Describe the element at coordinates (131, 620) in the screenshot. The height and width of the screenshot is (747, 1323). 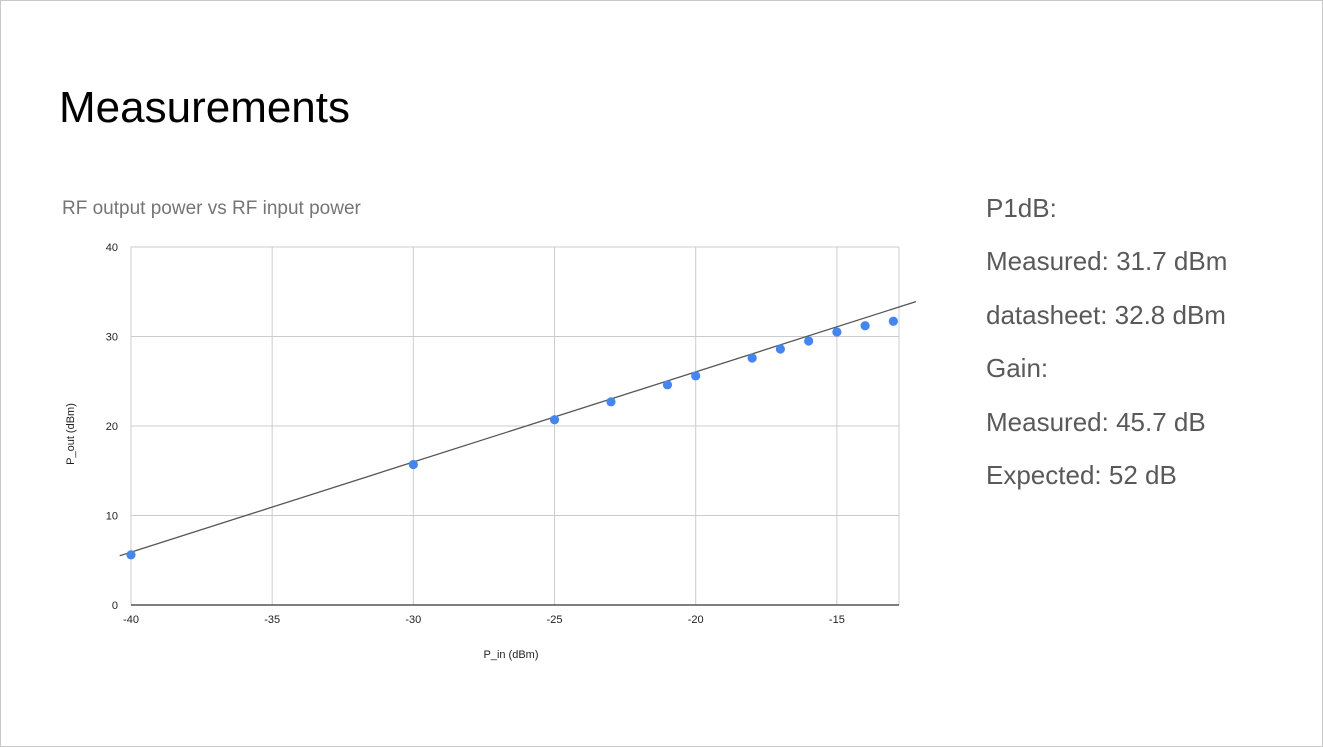
I see `x-tick-label: -40` at that location.